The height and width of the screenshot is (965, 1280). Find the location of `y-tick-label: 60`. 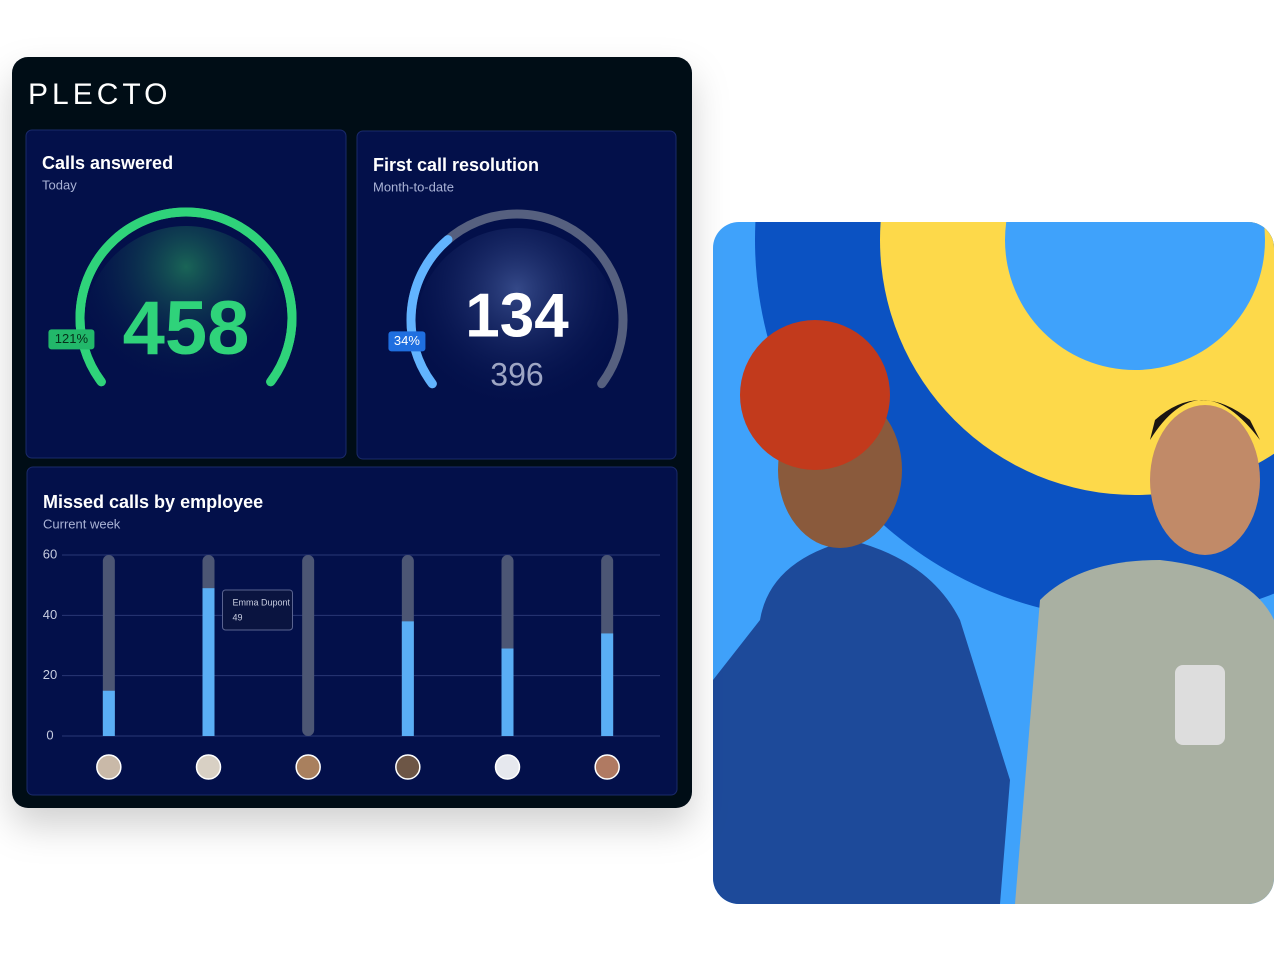

y-tick-label: 60 is located at coordinates (50, 553).